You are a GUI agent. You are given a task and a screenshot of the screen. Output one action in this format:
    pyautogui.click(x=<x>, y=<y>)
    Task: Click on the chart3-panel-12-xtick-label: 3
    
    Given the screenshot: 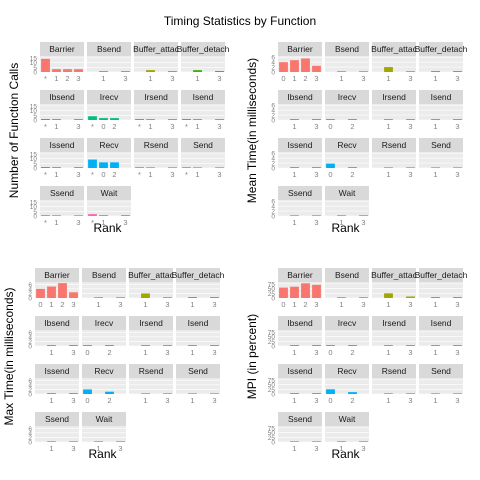 What is the action you would take?
    pyautogui.click(x=214, y=400)
    